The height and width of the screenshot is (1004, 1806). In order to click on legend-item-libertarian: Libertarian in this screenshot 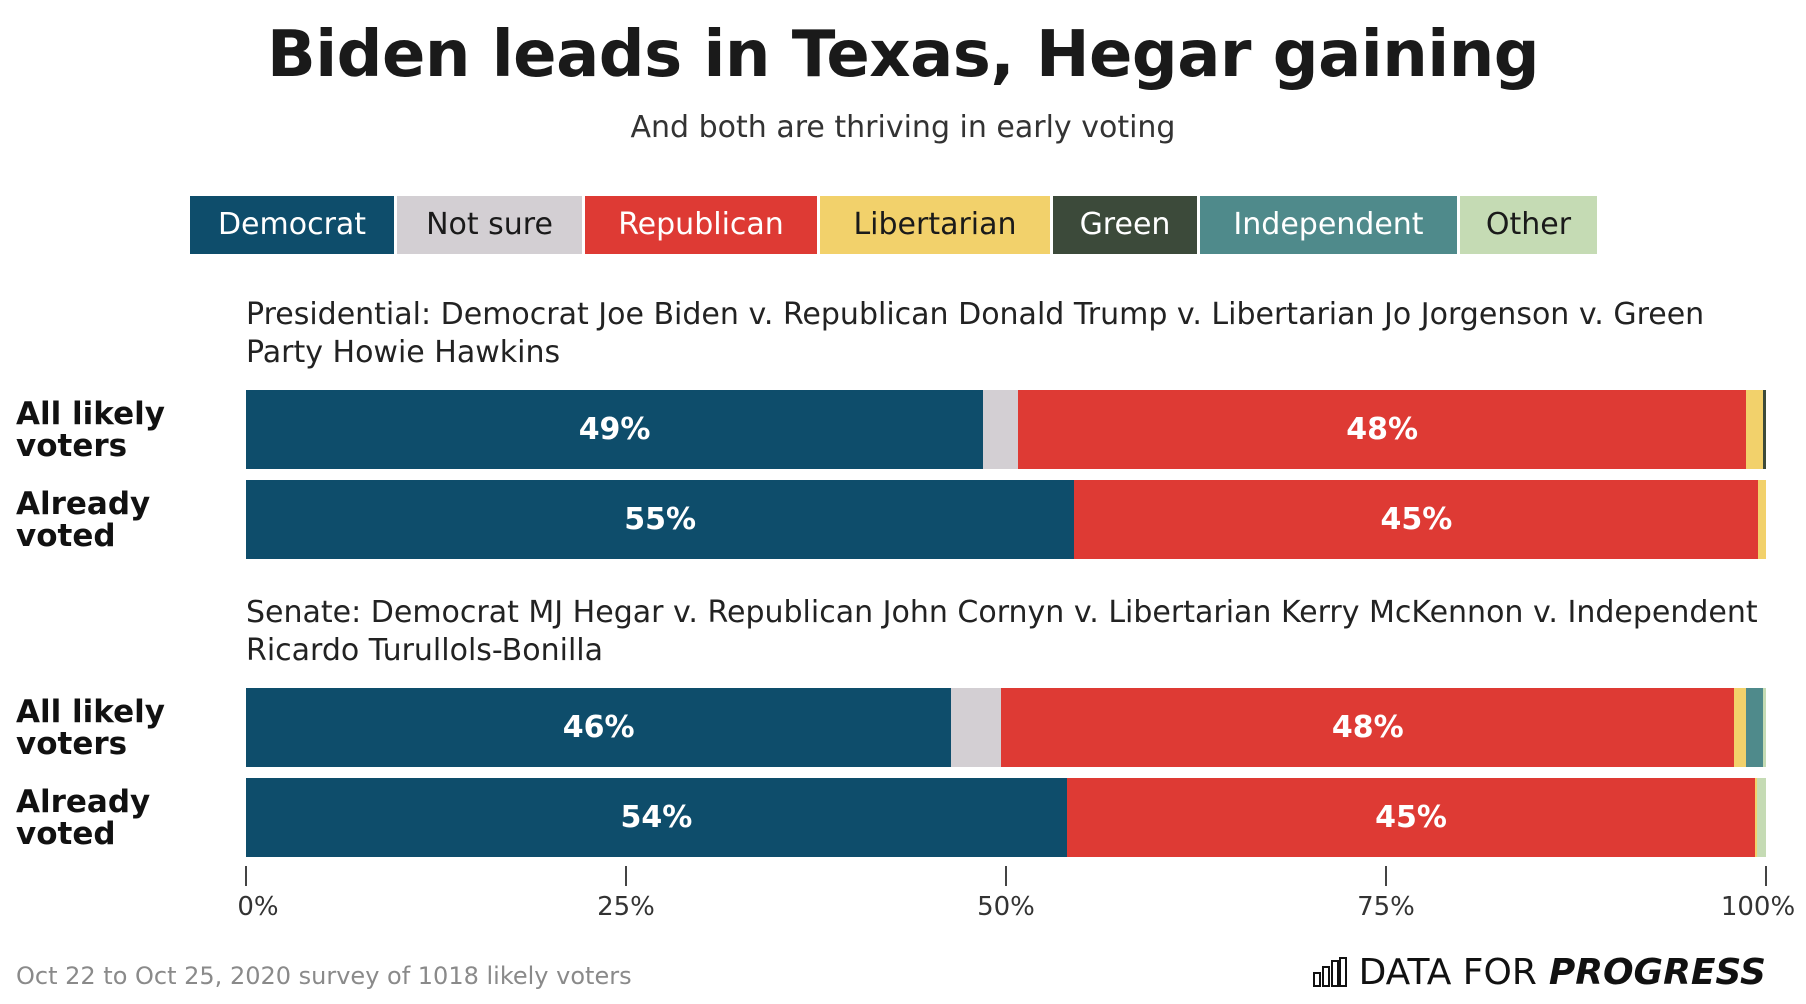, I will do `click(935, 225)`.